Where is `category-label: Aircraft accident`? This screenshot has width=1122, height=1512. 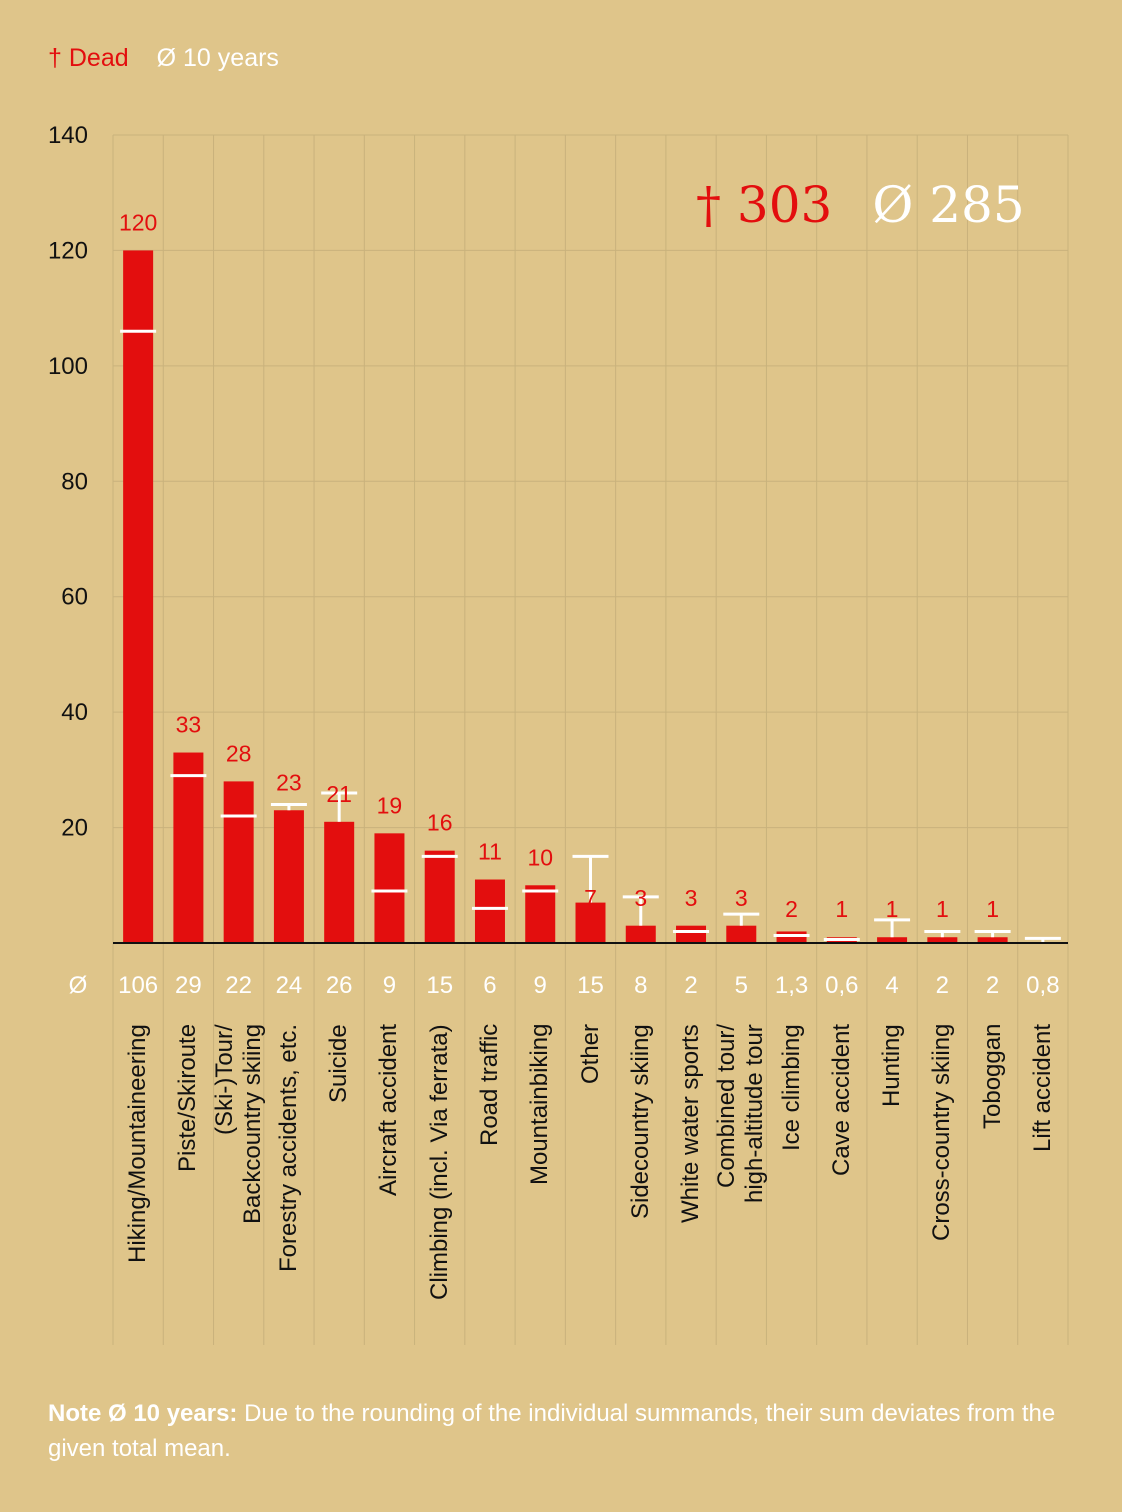 category-label: Aircraft accident is located at coordinates (389, 1110).